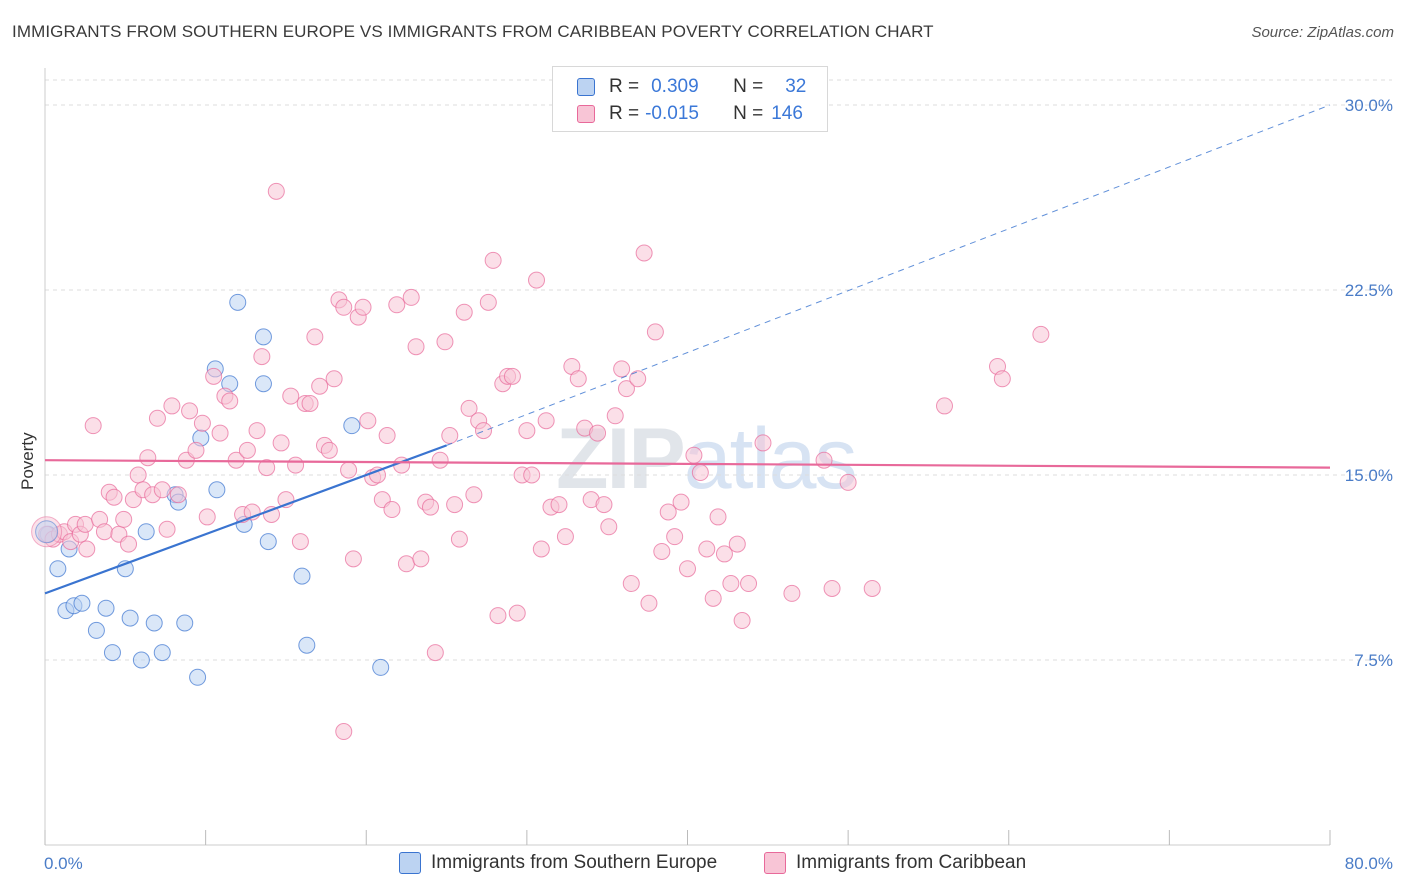 This screenshot has width=1406, height=892. What do you see at coordinates (787, 113) in the screenshot?
I see `legend-n-value: 146` at bounding box center [787, 113].